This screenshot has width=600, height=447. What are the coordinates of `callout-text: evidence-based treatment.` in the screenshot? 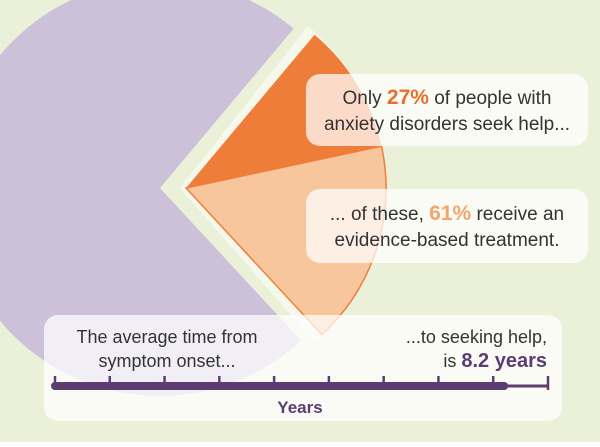 It's located at (447, 240).